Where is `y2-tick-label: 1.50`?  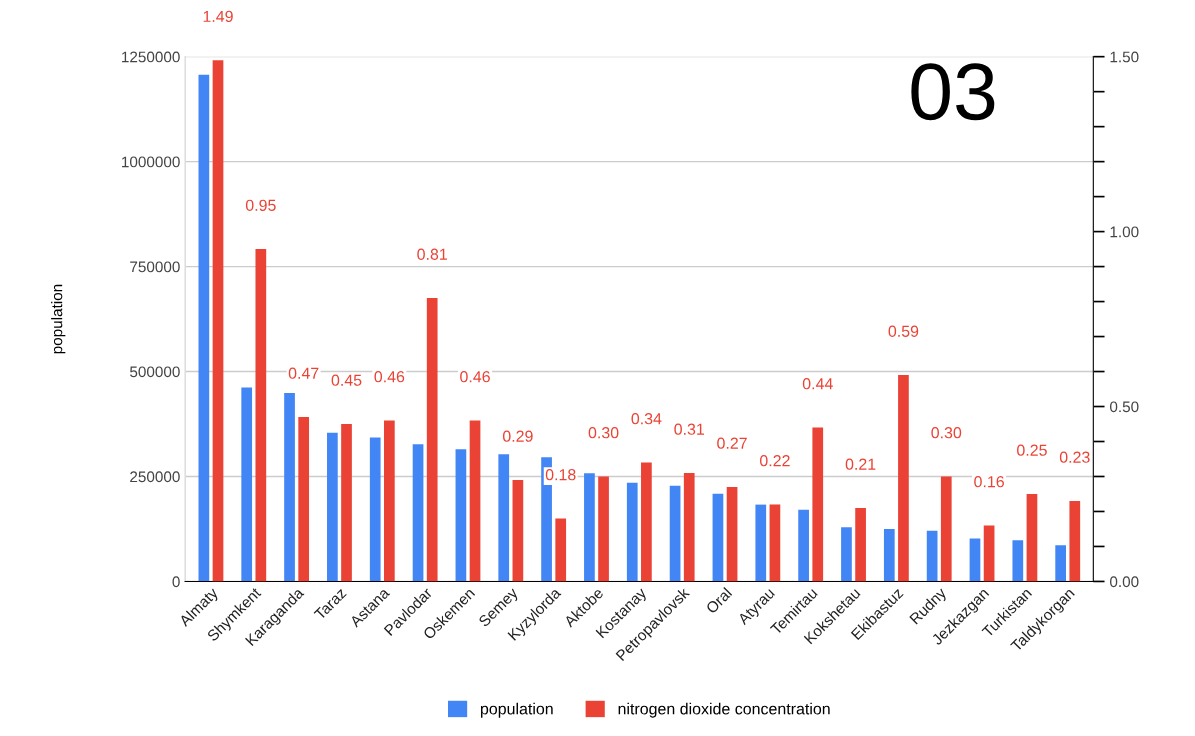
y2-tick-label: 1.50 is located at coordinates (1124, 57).